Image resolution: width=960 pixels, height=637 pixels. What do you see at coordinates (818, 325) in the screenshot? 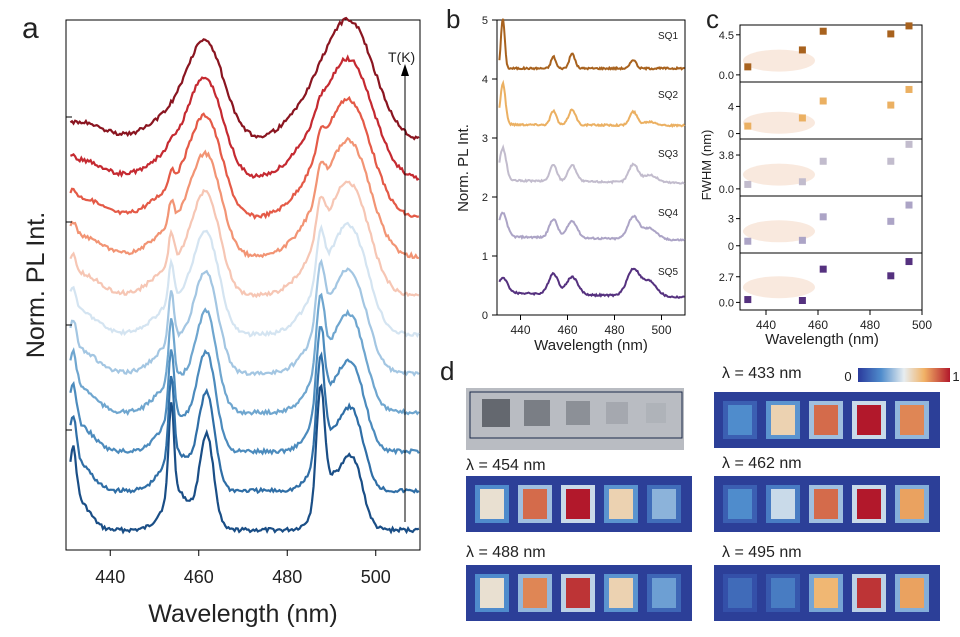
I see `panel-c-xtick-label: 460` at bounding box center [818, 325].